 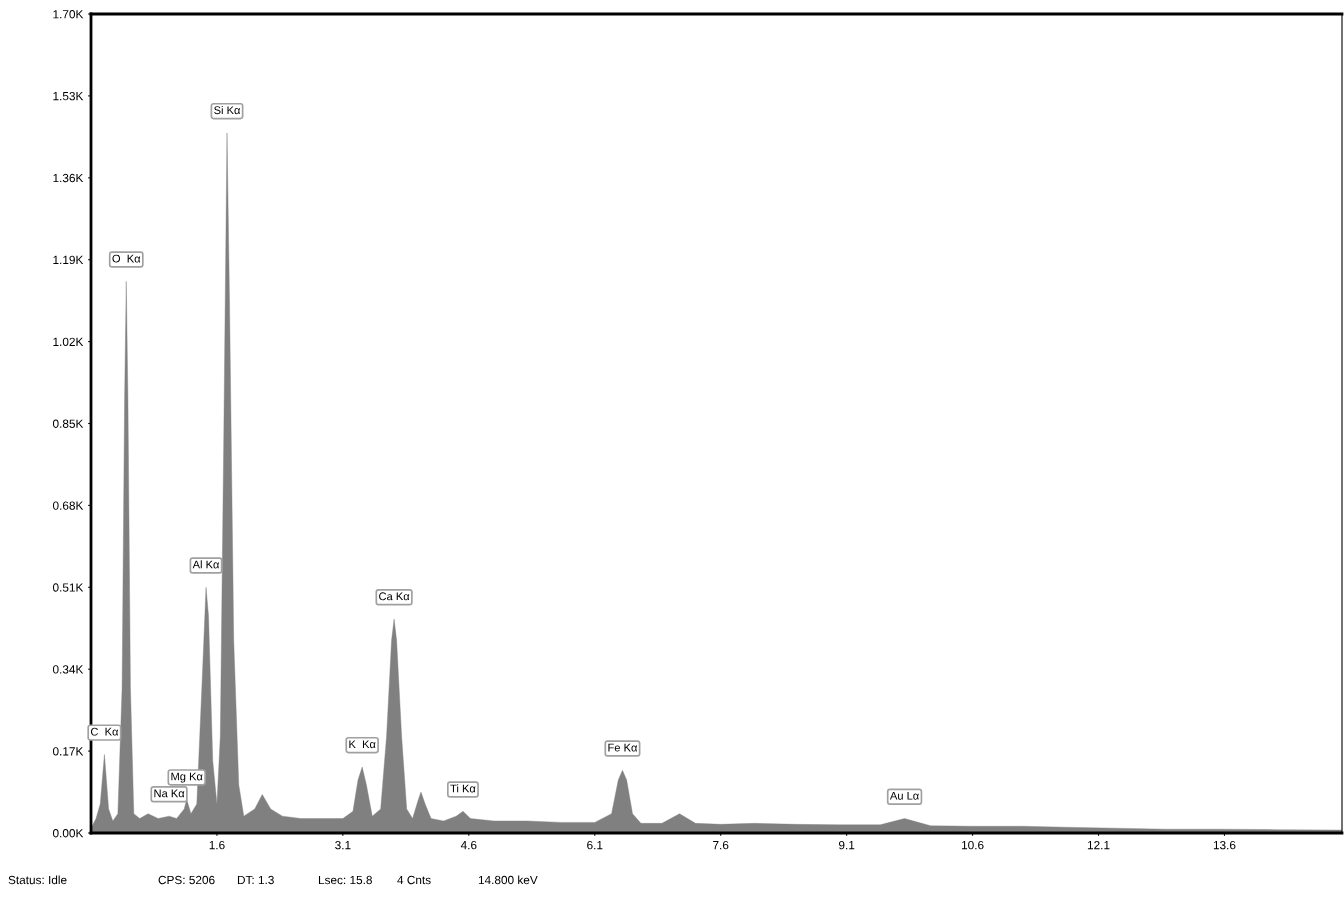 I want to click on x-tick-label: 10.6, so click(x=972, y=845).